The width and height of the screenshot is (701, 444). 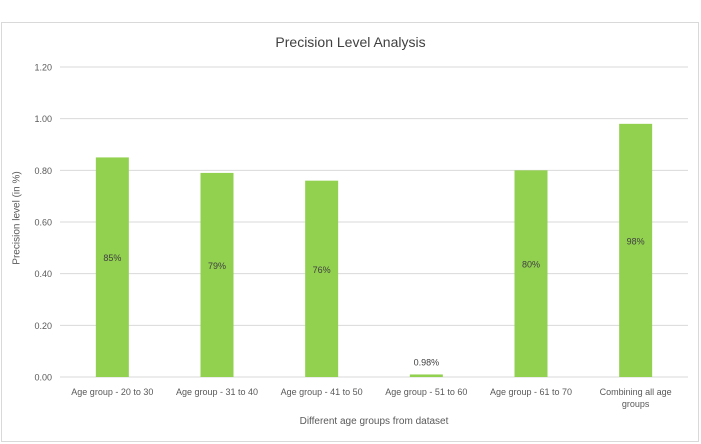 I want to click on data-label: 0.98%, so click(x=427, y=362).